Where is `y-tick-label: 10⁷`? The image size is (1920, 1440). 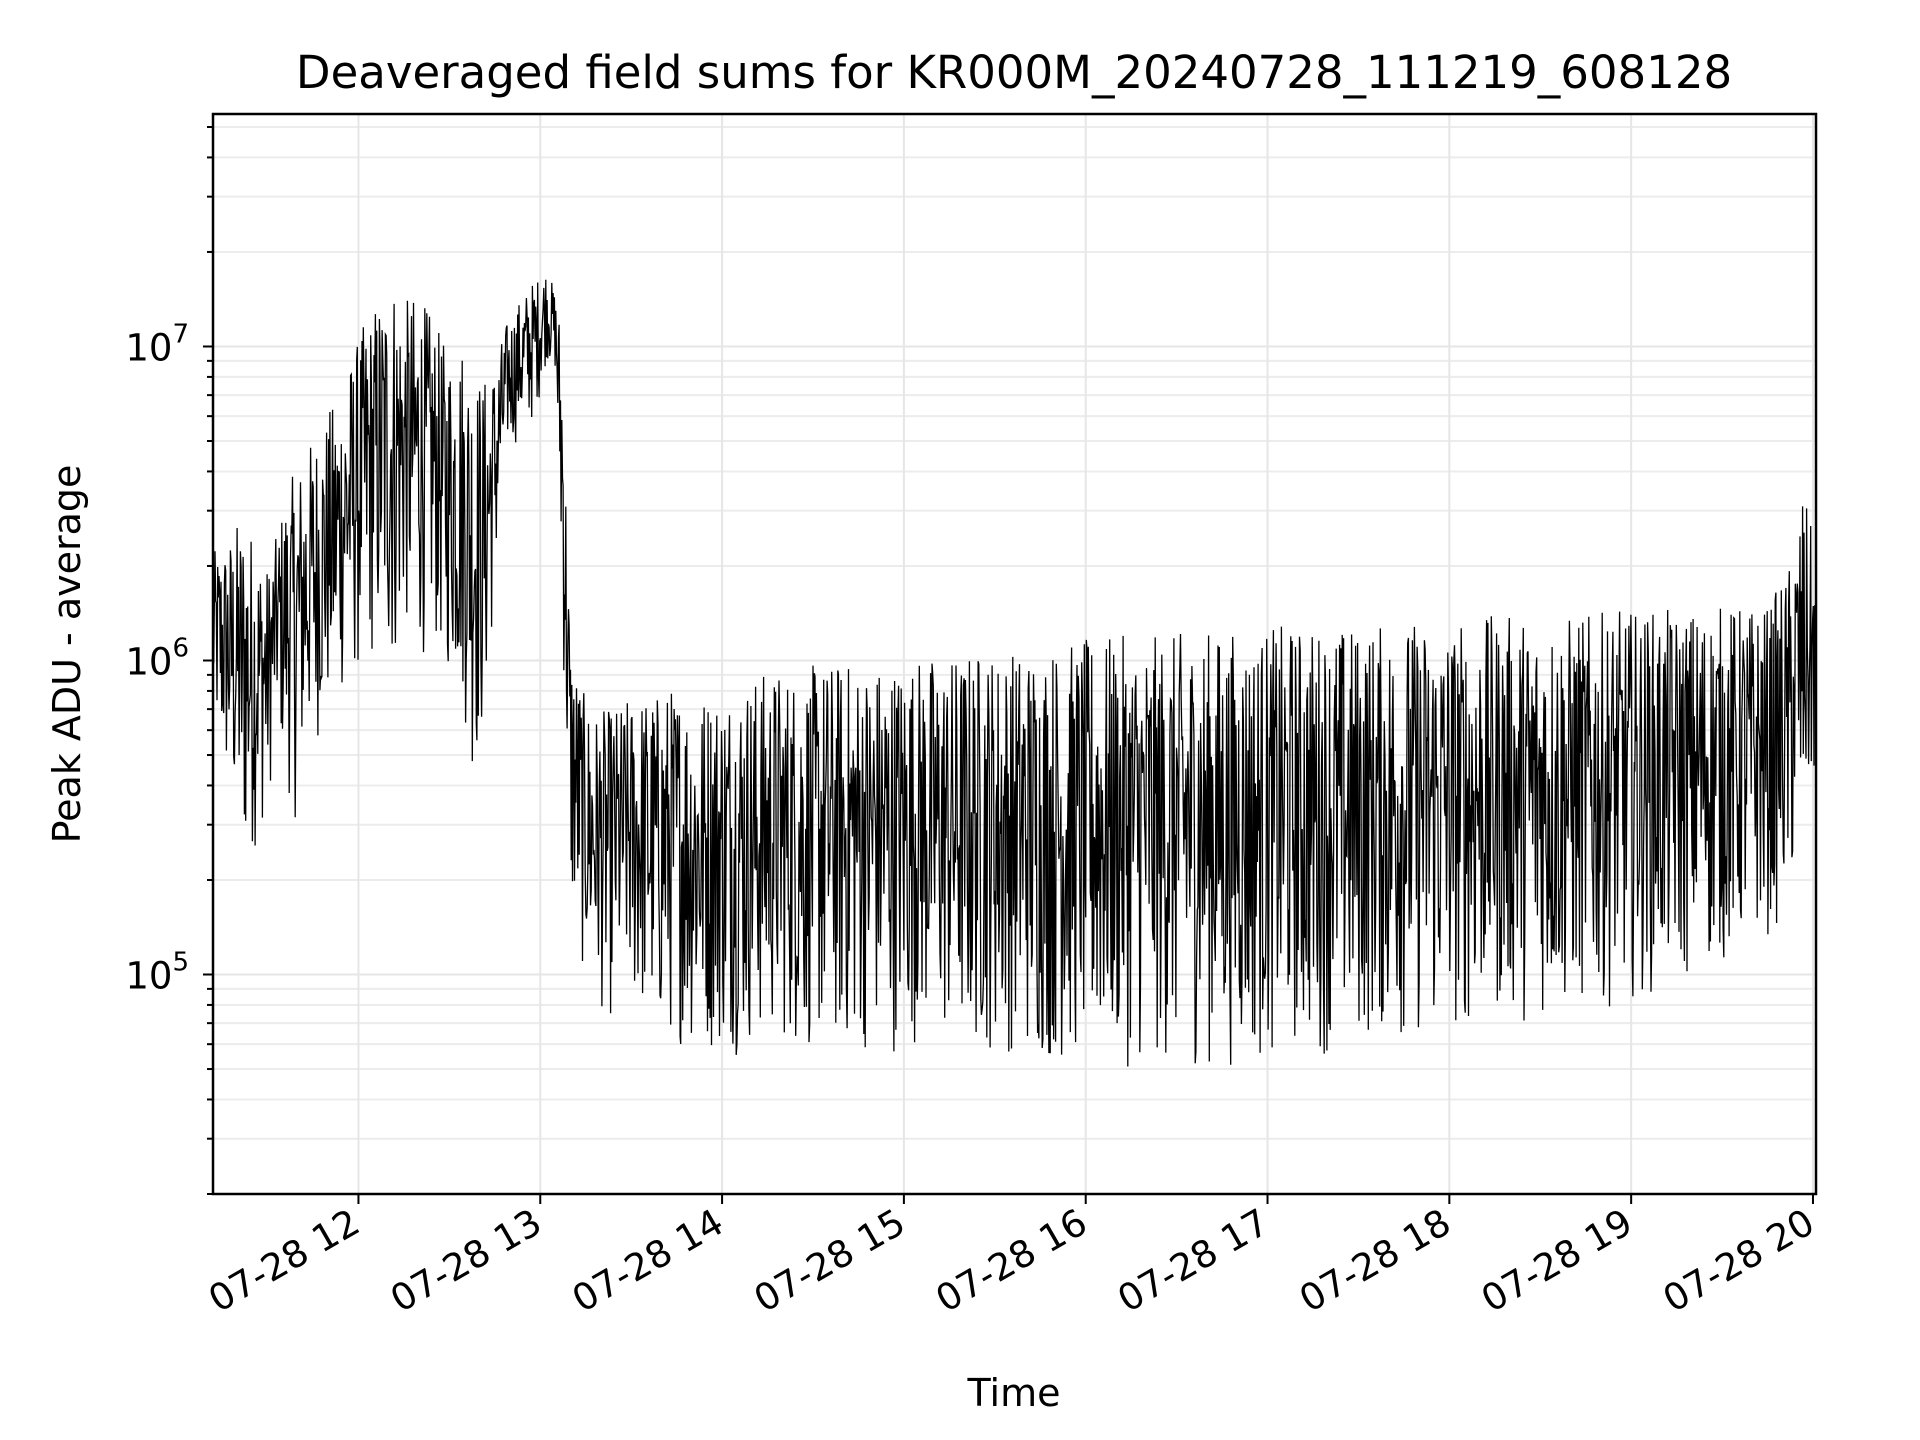
y-tick-label: 10⁷ is located at coordinates (157, 344).